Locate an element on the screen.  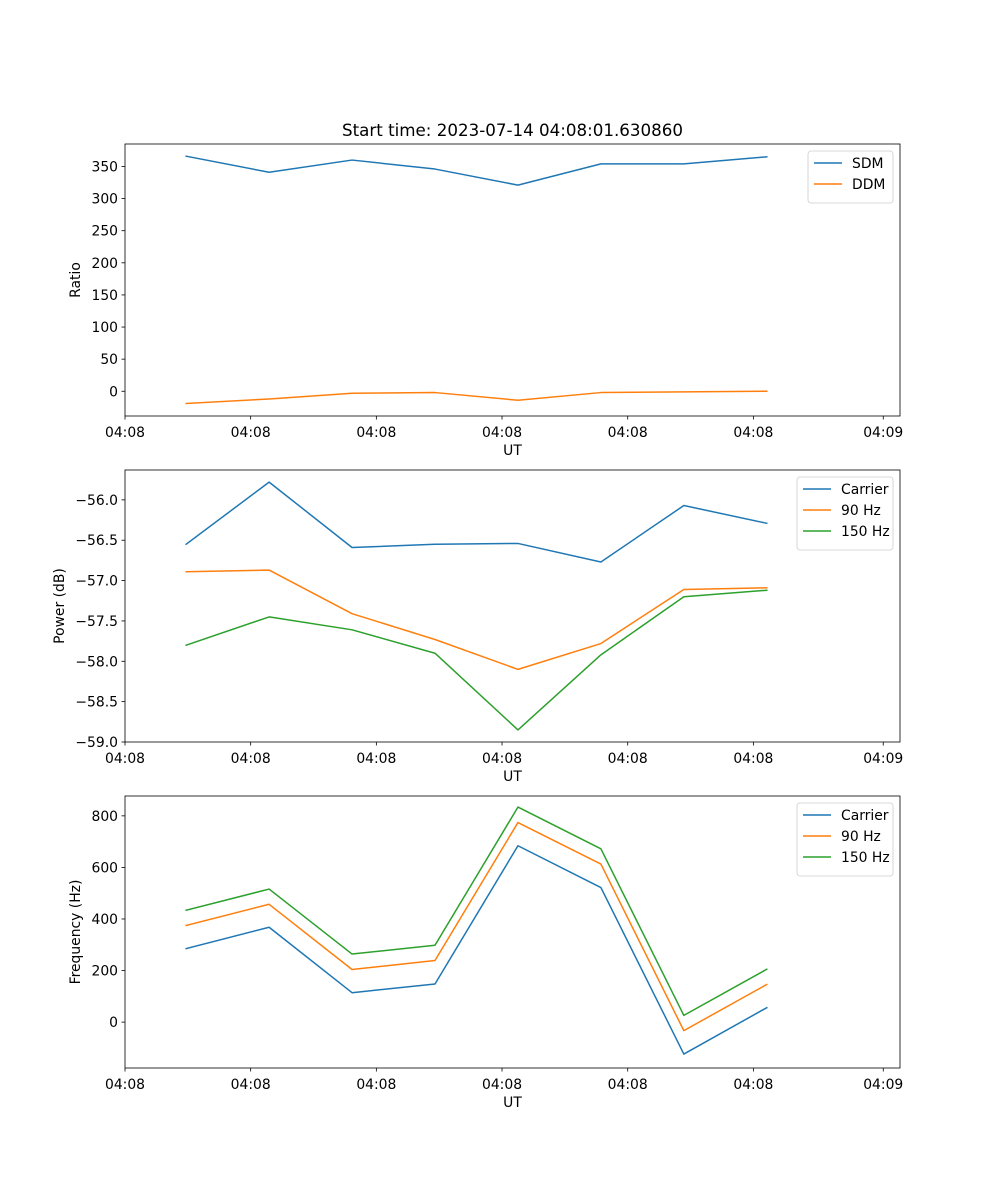
chart-2-x-axis-label: UT is located at coordinates (512, 1103).